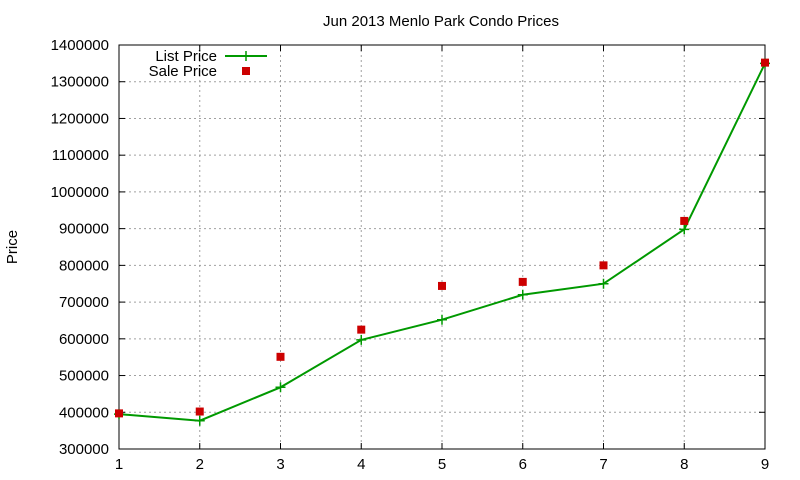 Image resolution: width=800 pixels, height=480 pixels. Describe the element at coordinates (523, 464) in the screenshot. I see `x-tick-label: 6` at that location.